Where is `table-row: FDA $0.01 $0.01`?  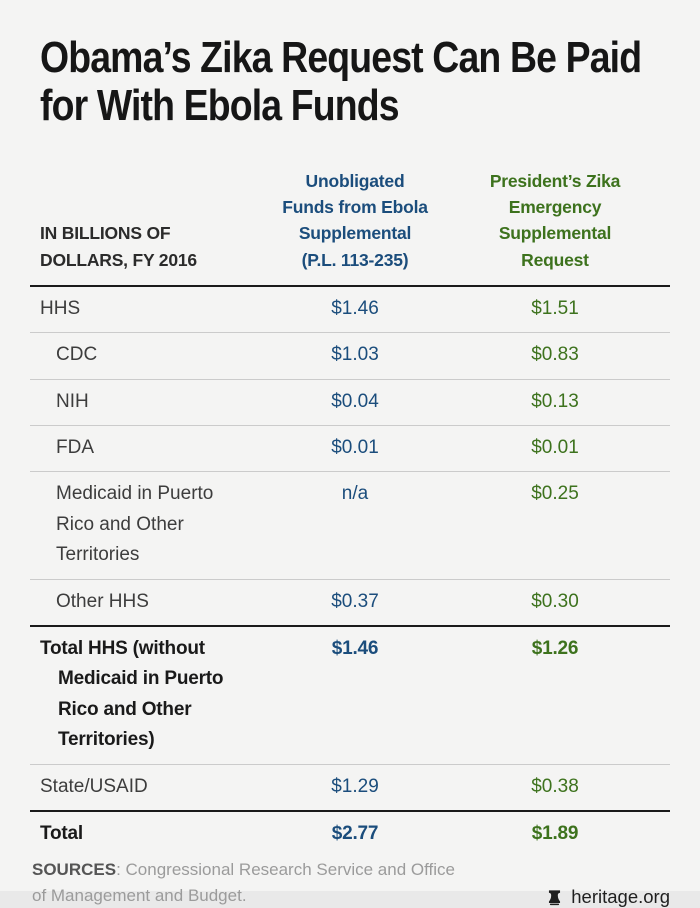
table-row: FDA $0.01 $0.01 is located at coordinates (350, 448).